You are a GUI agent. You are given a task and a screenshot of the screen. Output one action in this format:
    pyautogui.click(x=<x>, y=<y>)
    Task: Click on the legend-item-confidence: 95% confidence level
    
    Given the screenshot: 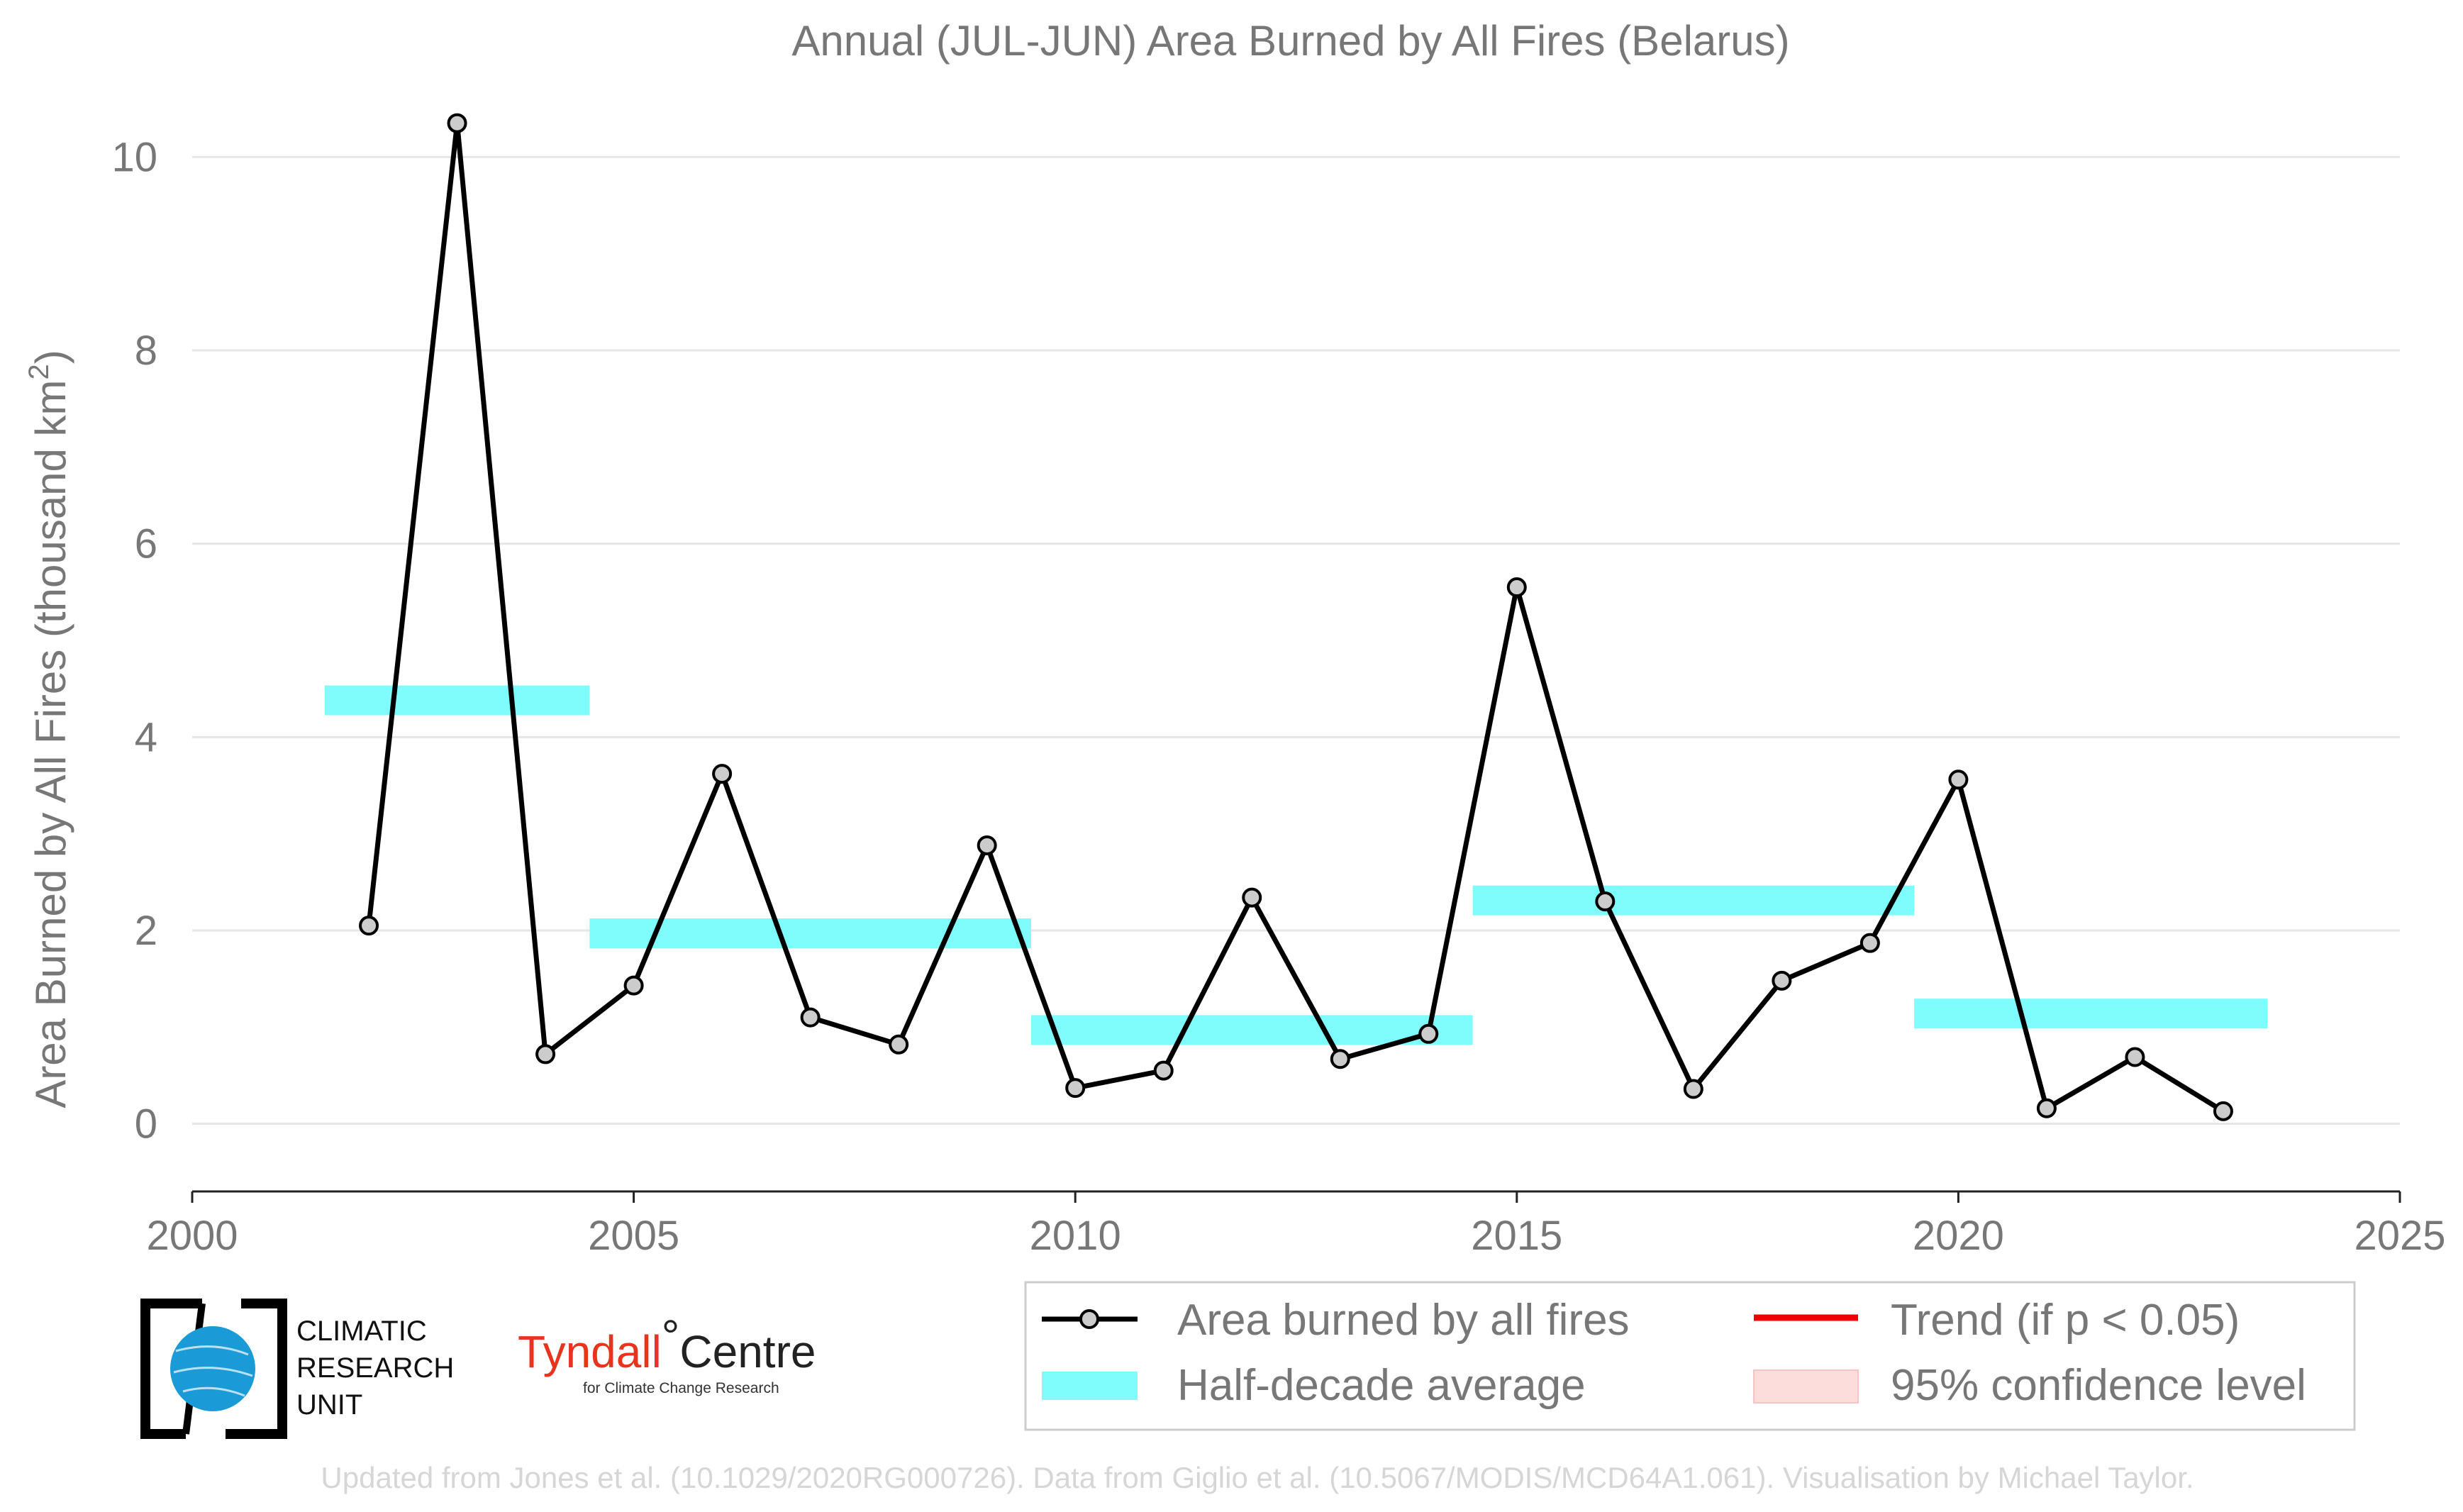 What is the action you would take?
    pyautogui.click(x=2029, y=1385)
    